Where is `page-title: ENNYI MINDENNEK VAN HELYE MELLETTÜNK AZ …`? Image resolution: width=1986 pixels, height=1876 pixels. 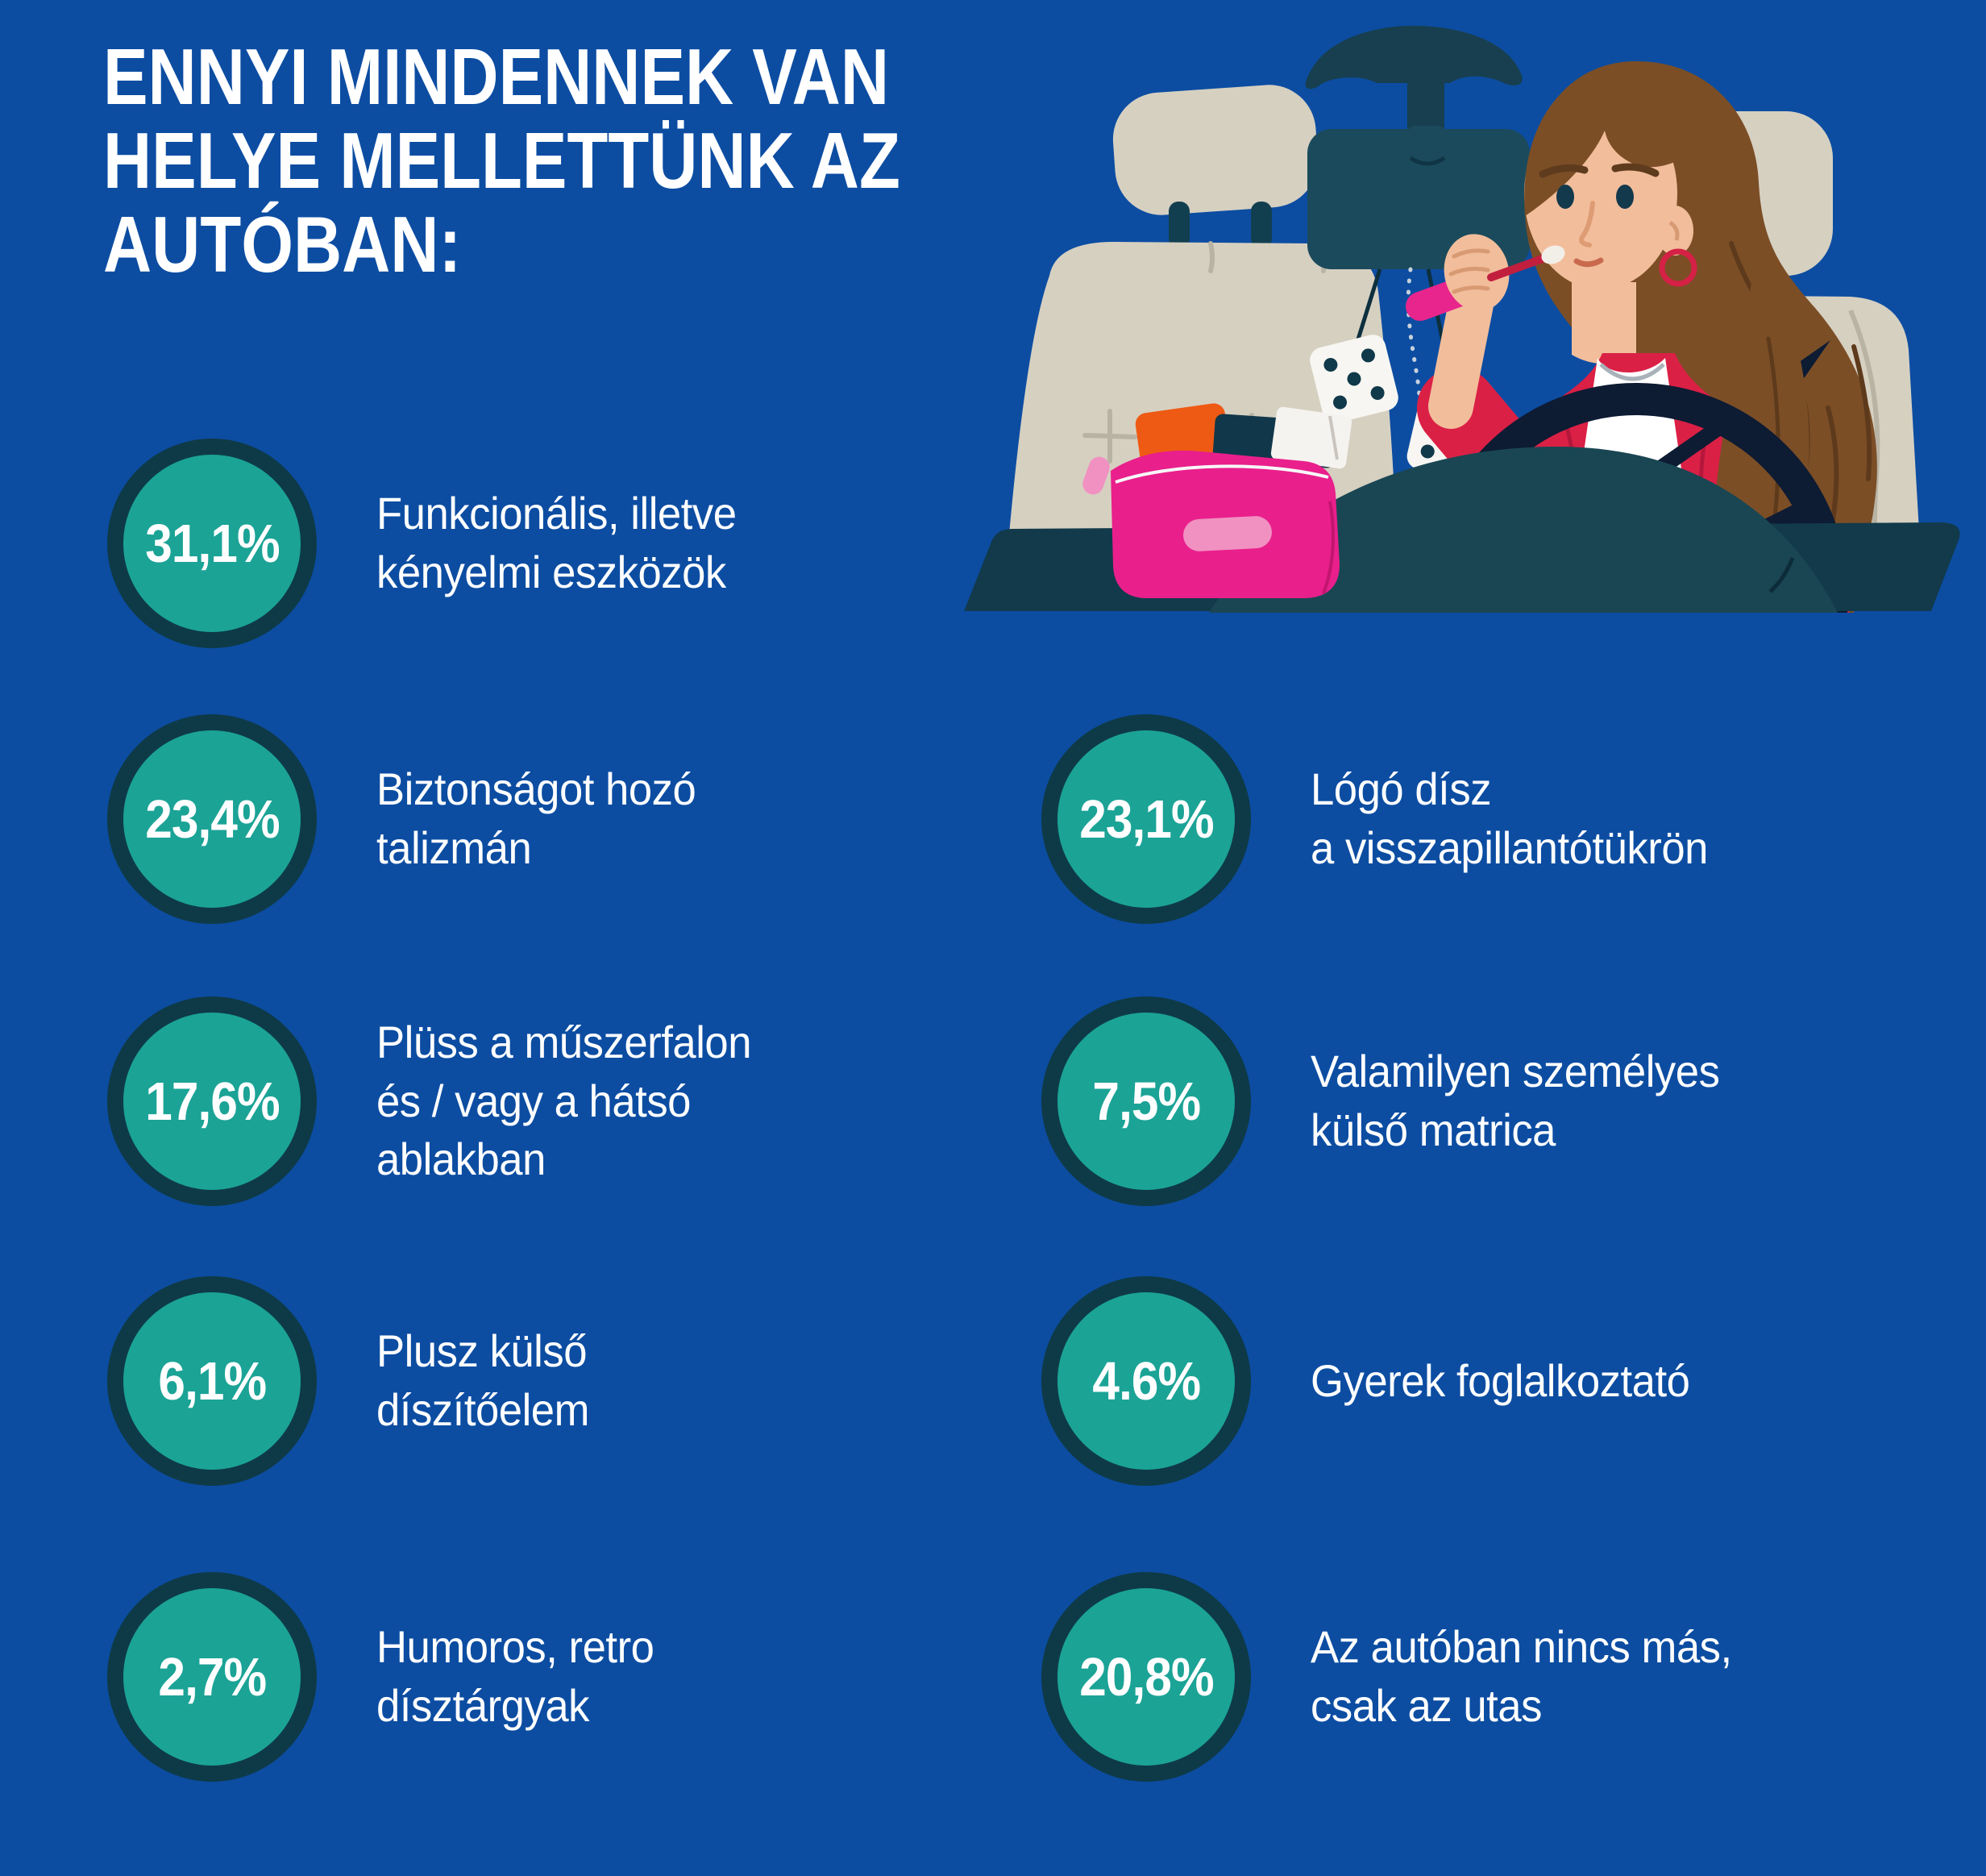
page-title: ENNYI MINDENNEK VAN HELYE MELLETTÜNK AZ … is located at coordinates (501, 160).